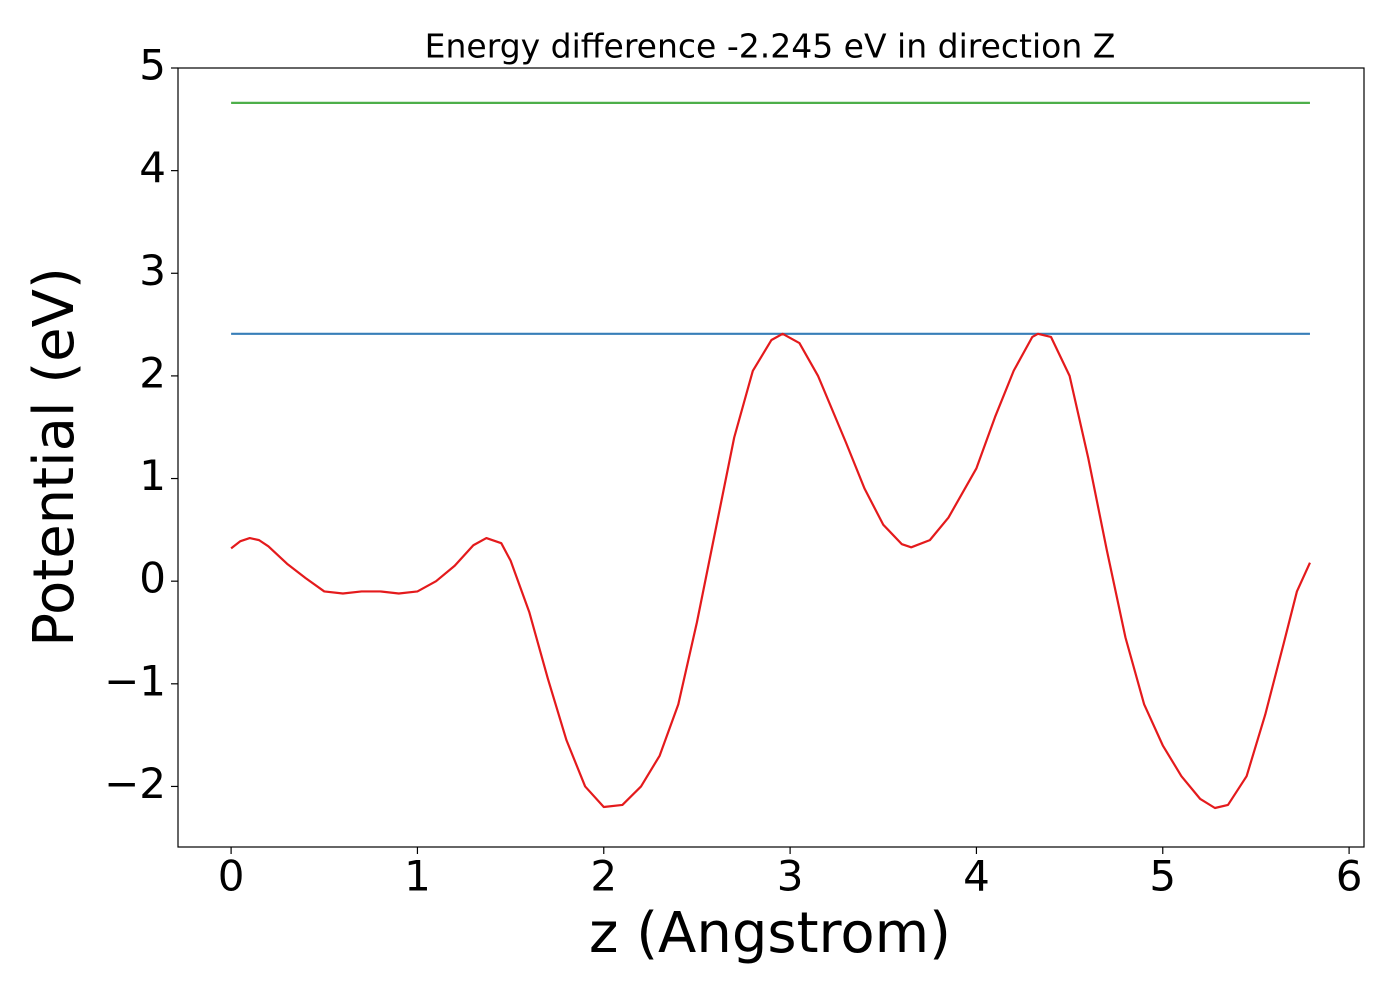  What do you see at coordinates (152, 372) in the screenshot?
I see `y-tick-label: 2` at bounding box center [152, 372].